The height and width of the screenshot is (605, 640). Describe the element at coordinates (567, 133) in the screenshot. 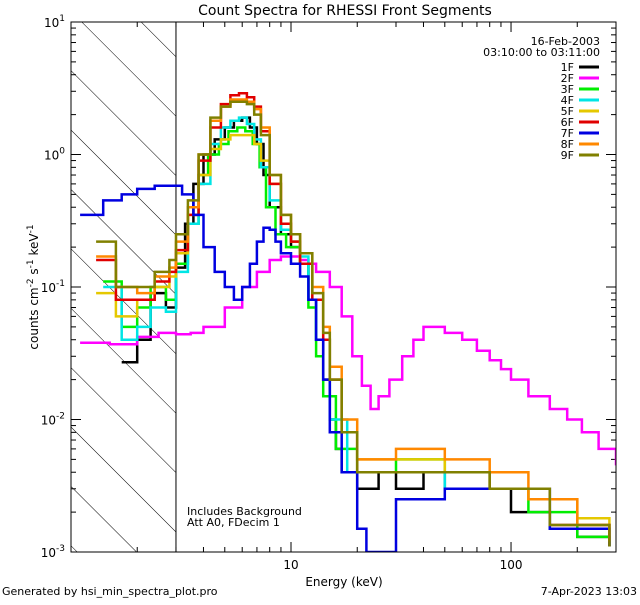

I see `legend-label: 7F` at that location.